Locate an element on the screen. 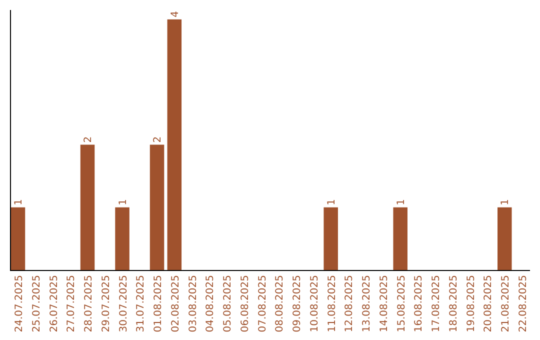  x-tick-label: 26.07.2025 is located at coordinates (54, 303).